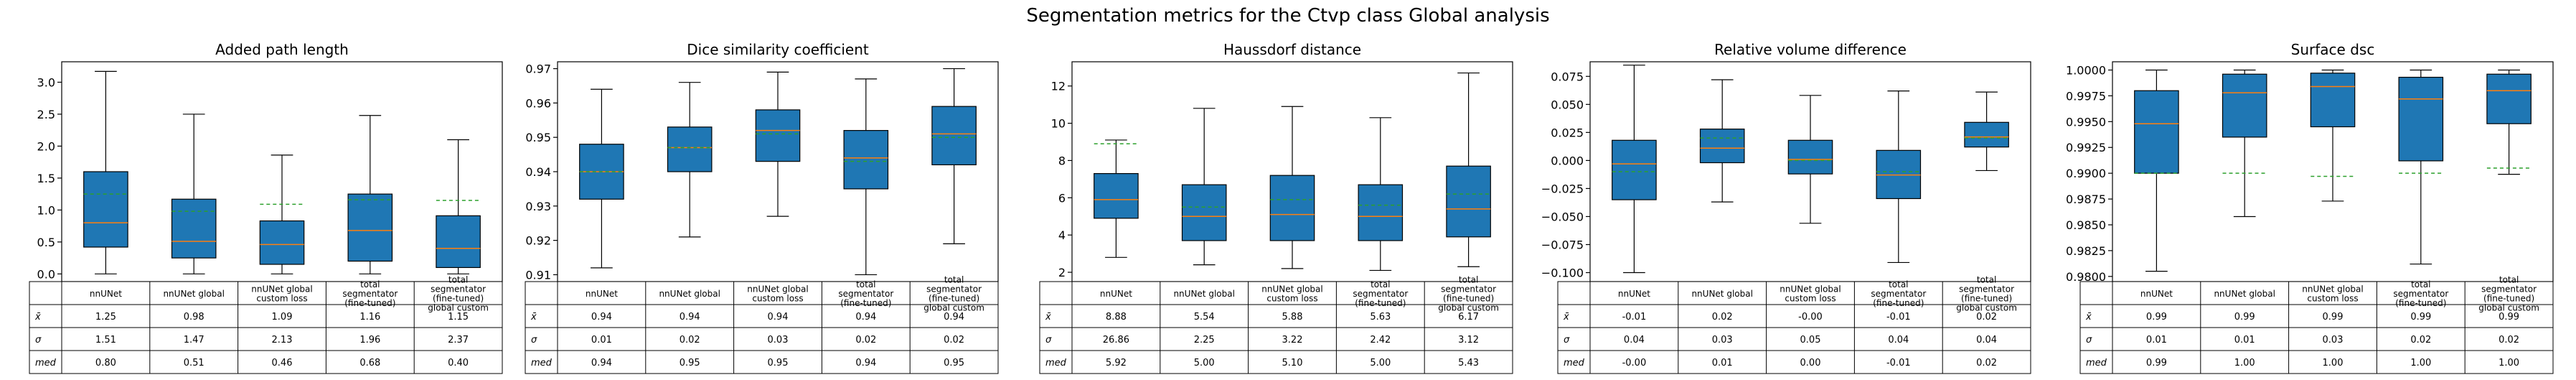 The image size is (2576, 380). I want to click on table-cell: 2.37, so click(458, 340).